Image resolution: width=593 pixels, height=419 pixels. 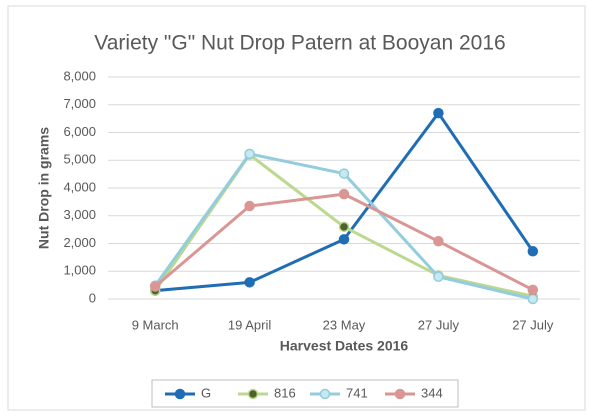 I want to click on y-tick-label: 4,000, so click(x=79, y=186).